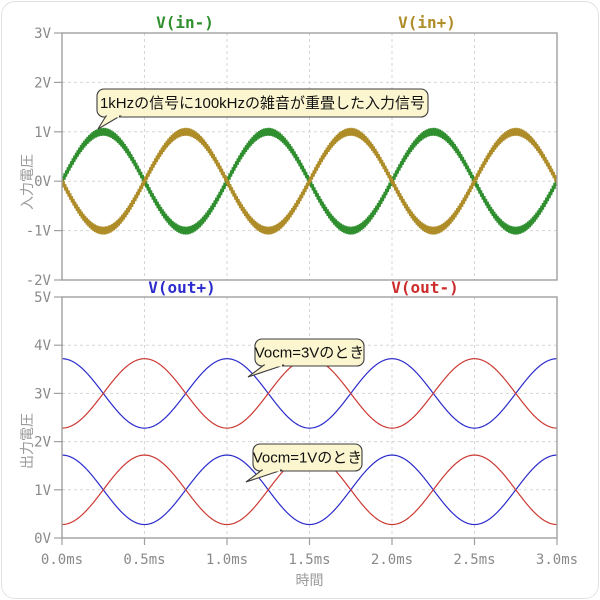 The height and width of the screenshot is (600, 600). I want to click on annotation-vocm1-note: Vocm=1Vのとき, so click(304, 463).